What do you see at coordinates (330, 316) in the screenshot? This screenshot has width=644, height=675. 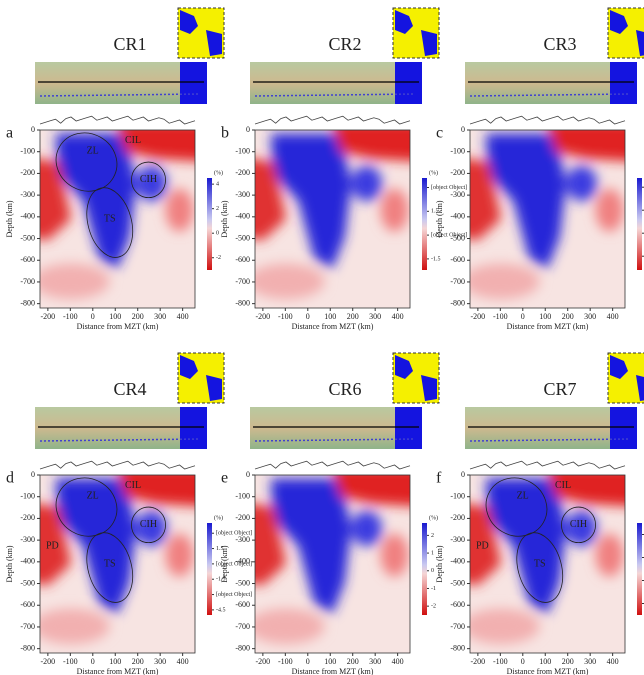 I see `x-tick-label: 100` at bounding box center [330, 316].